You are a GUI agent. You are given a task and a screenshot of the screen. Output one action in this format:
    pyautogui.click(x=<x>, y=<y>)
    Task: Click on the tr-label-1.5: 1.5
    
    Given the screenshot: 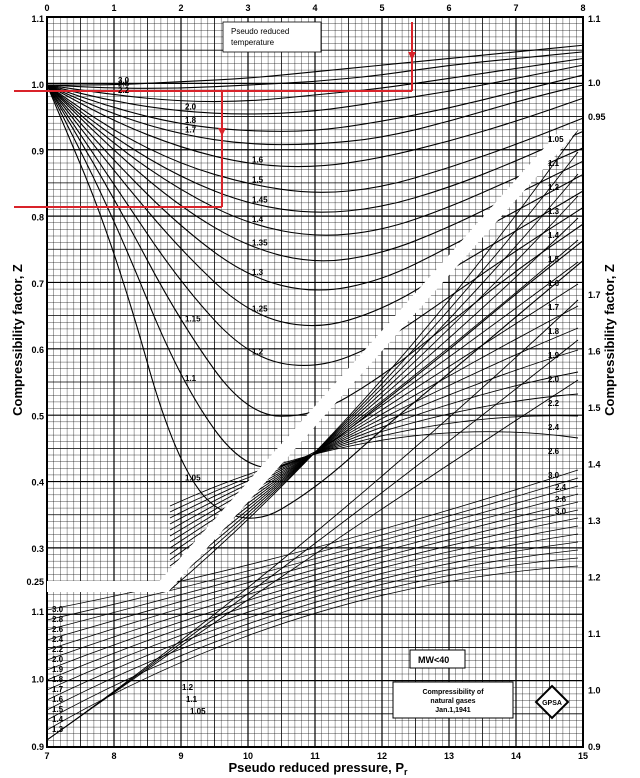 What is the action you would take?
    pyautogui.click(x=258, y=179)
    